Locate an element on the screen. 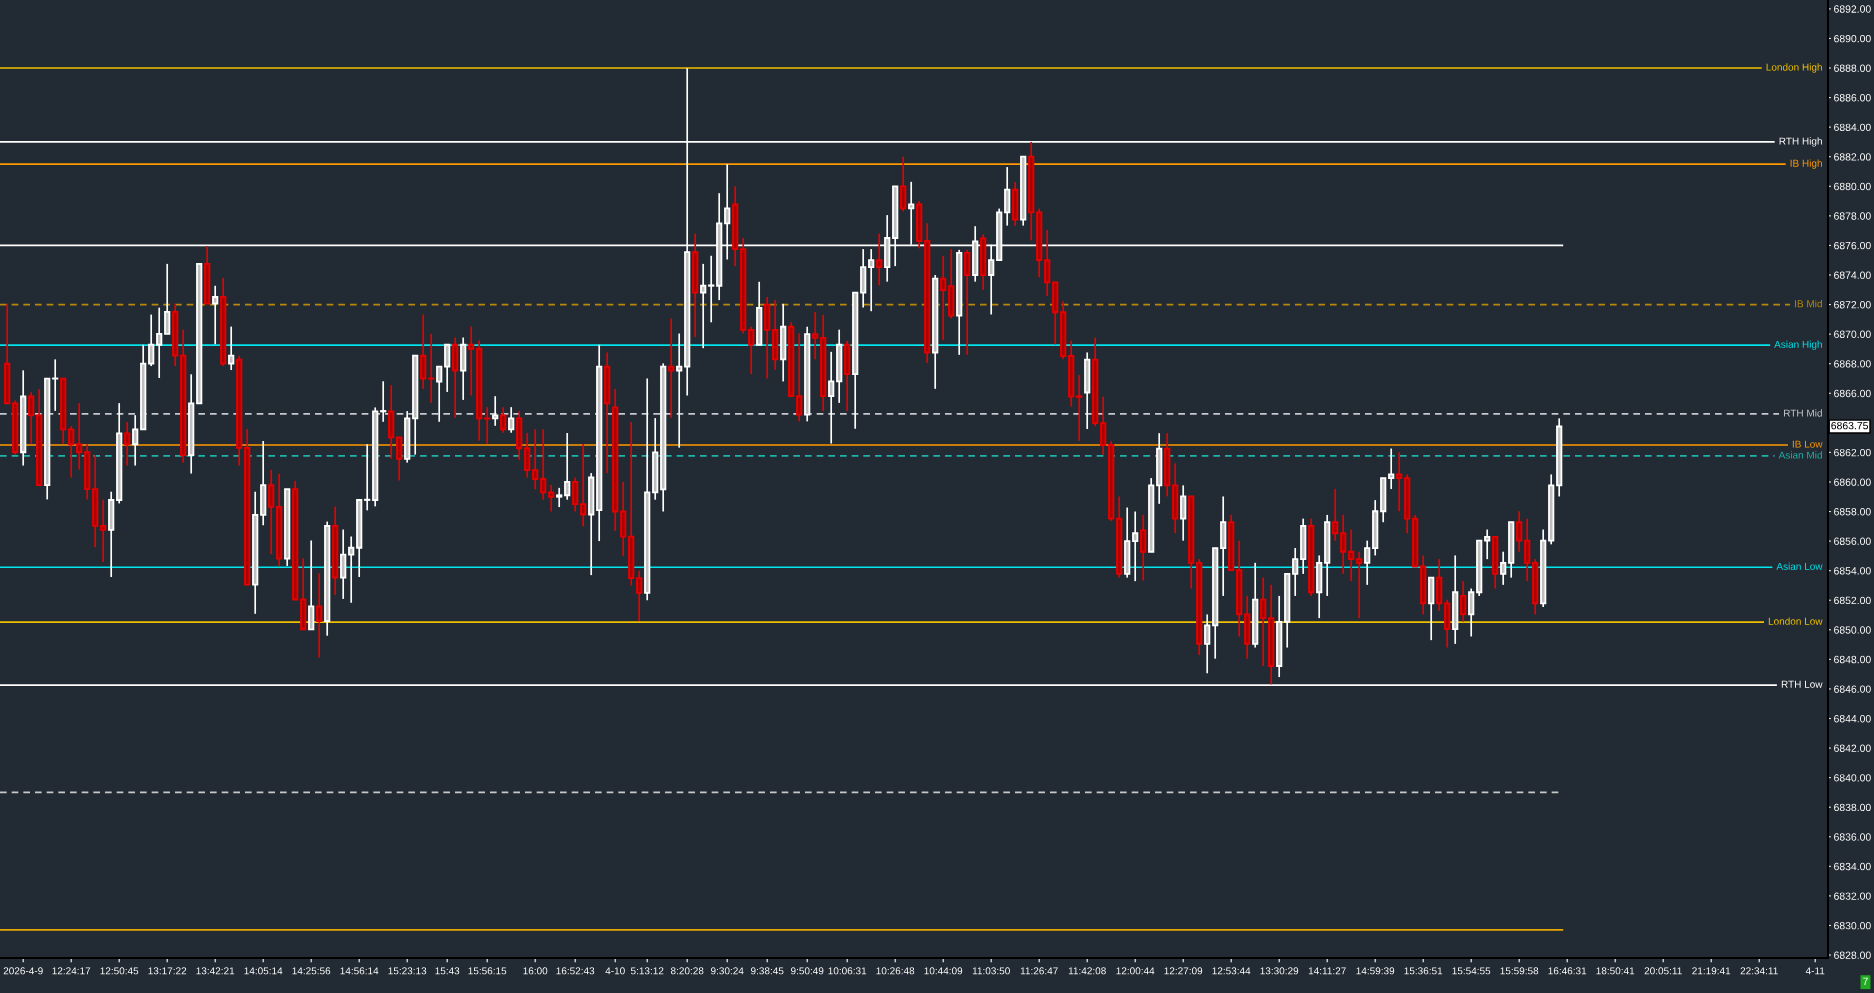 Image resolution: width=1874 pixels, height=993 pixels. x-tick-label: 12:50:45 is located at coordinates (119, 971).